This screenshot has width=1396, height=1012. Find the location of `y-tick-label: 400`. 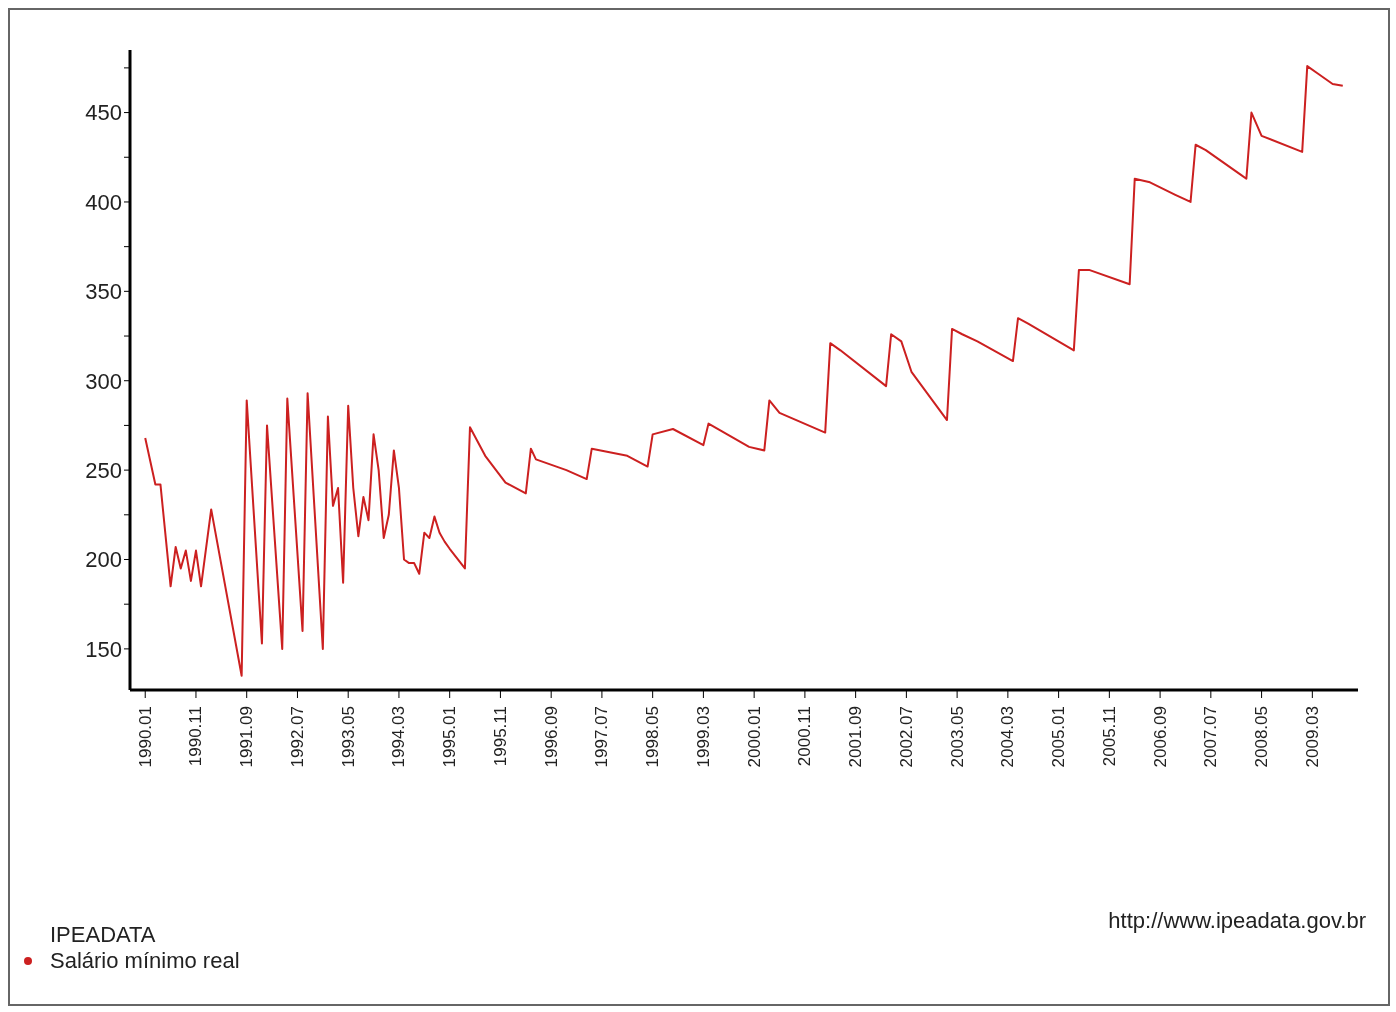

y-tick-label: 400 is located at coordinates (103, 202).